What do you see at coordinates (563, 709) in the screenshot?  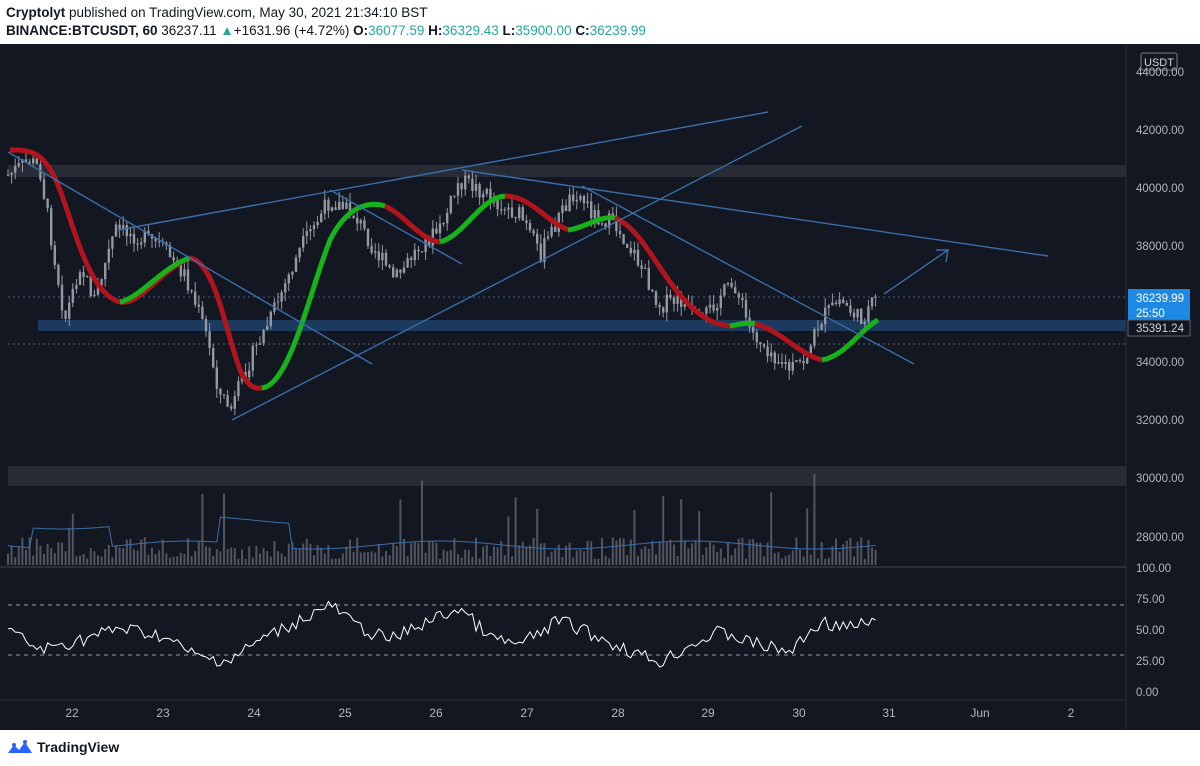 I see `time-axis: 22 23 24 25 26 27 28 29 30 31 Jun 2` at bounding box center [563, 709].